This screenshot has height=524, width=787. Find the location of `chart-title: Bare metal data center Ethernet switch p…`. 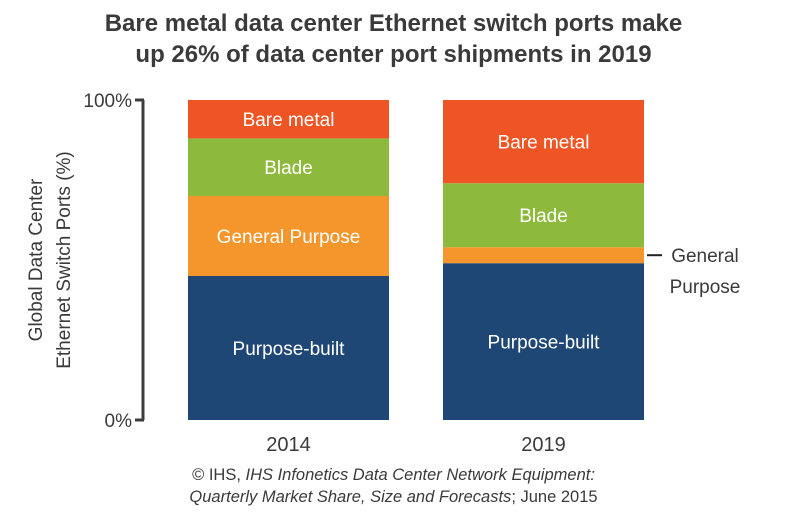

chart-title: Bare metal data center Ethernet switch p… is located at coordinates (393, 39).